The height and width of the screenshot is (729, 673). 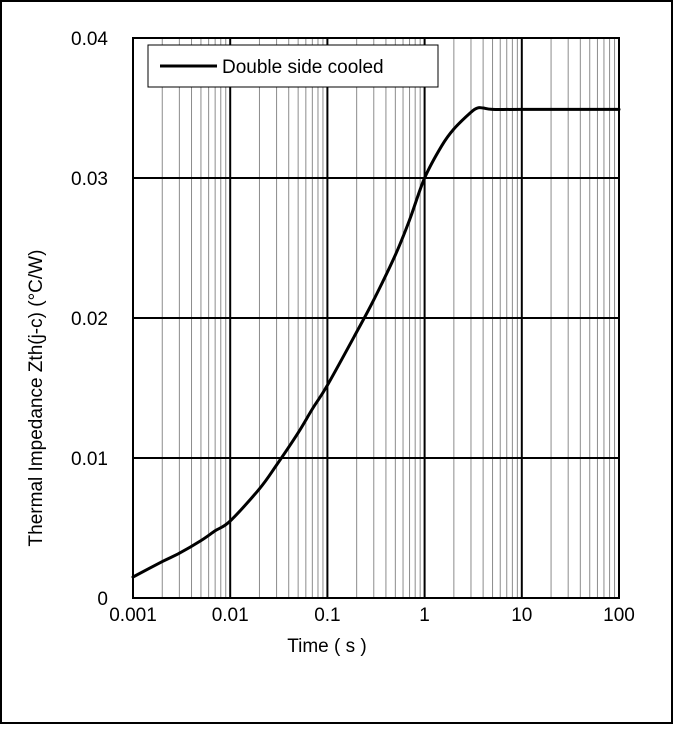 I want to click on legend: Double side cooled, so click(x=293, y=66).